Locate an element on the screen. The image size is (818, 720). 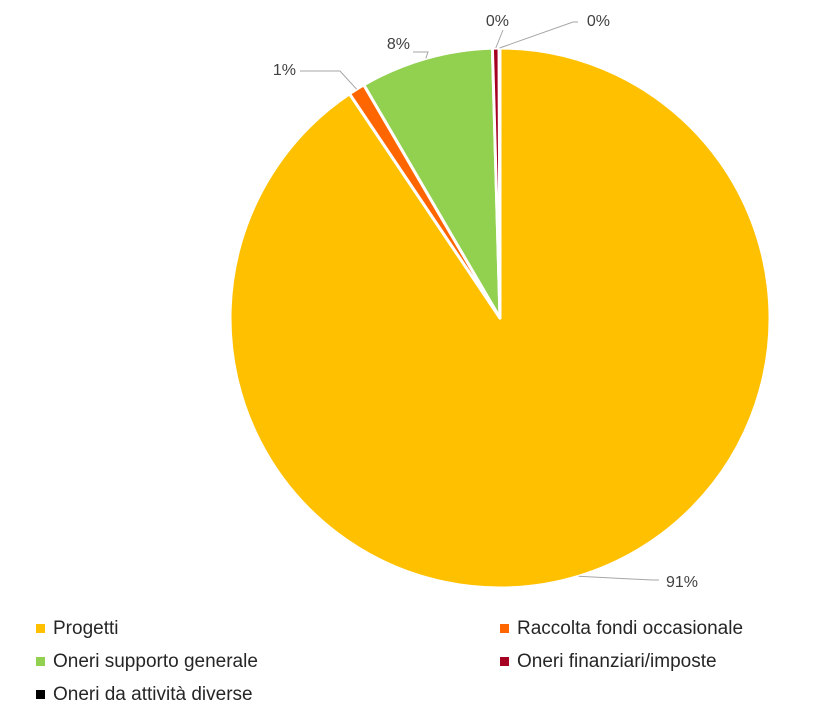
legend-item-oneri-supporto-generale: Oneri supporto generale is located at coordinates (147, 661).